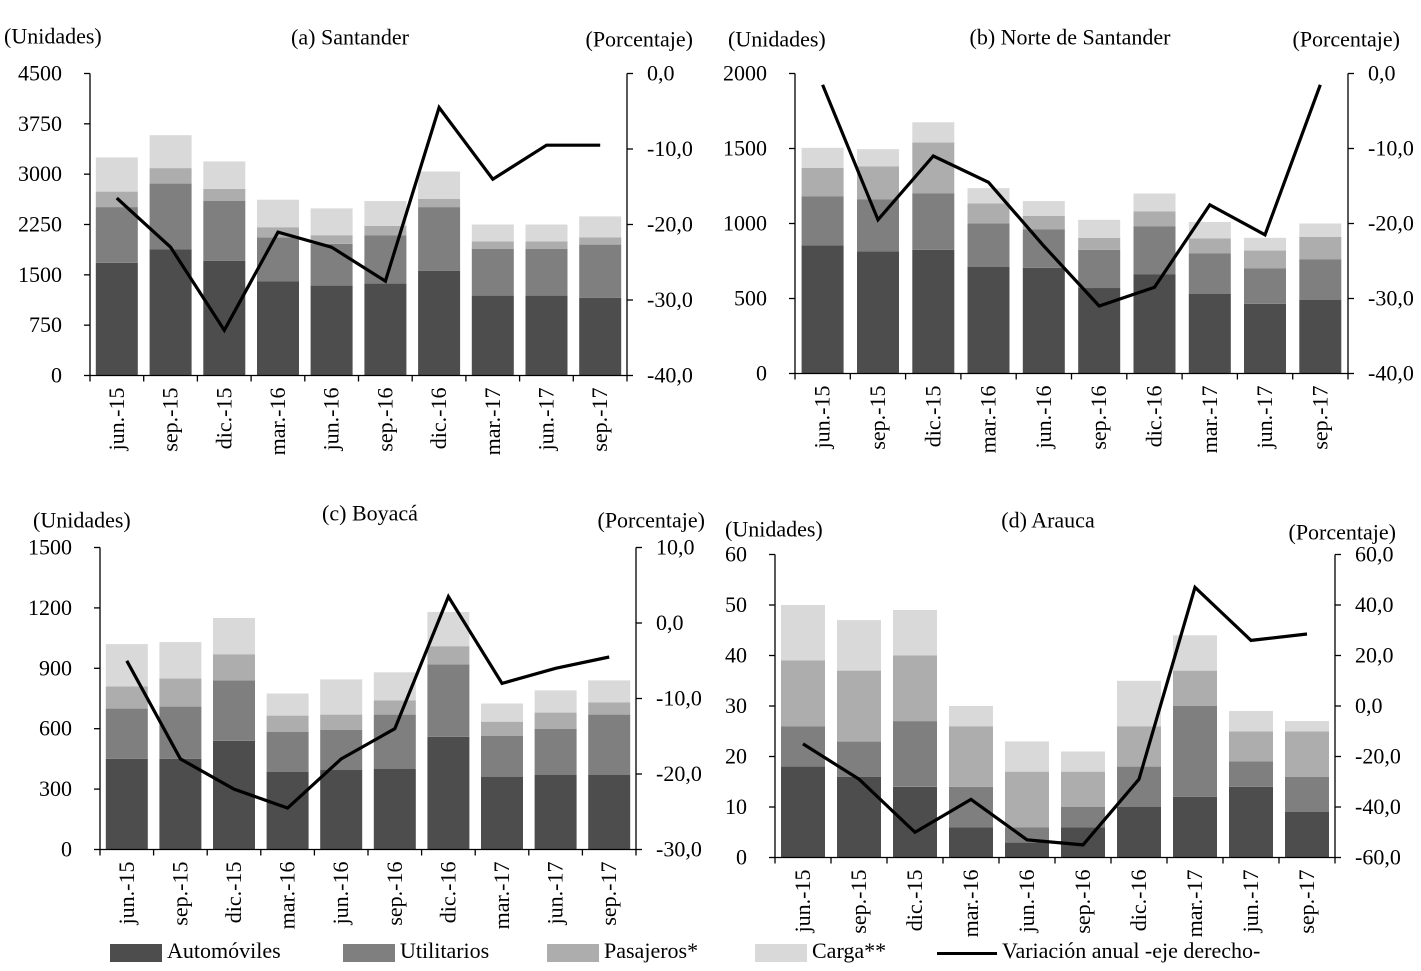 The height and width of the screenshot is (971, 1421). Describe the element at coordinates (988, 420) in the screenshot. I see `panel-2-x-tick-label: mar.-16` at that location.